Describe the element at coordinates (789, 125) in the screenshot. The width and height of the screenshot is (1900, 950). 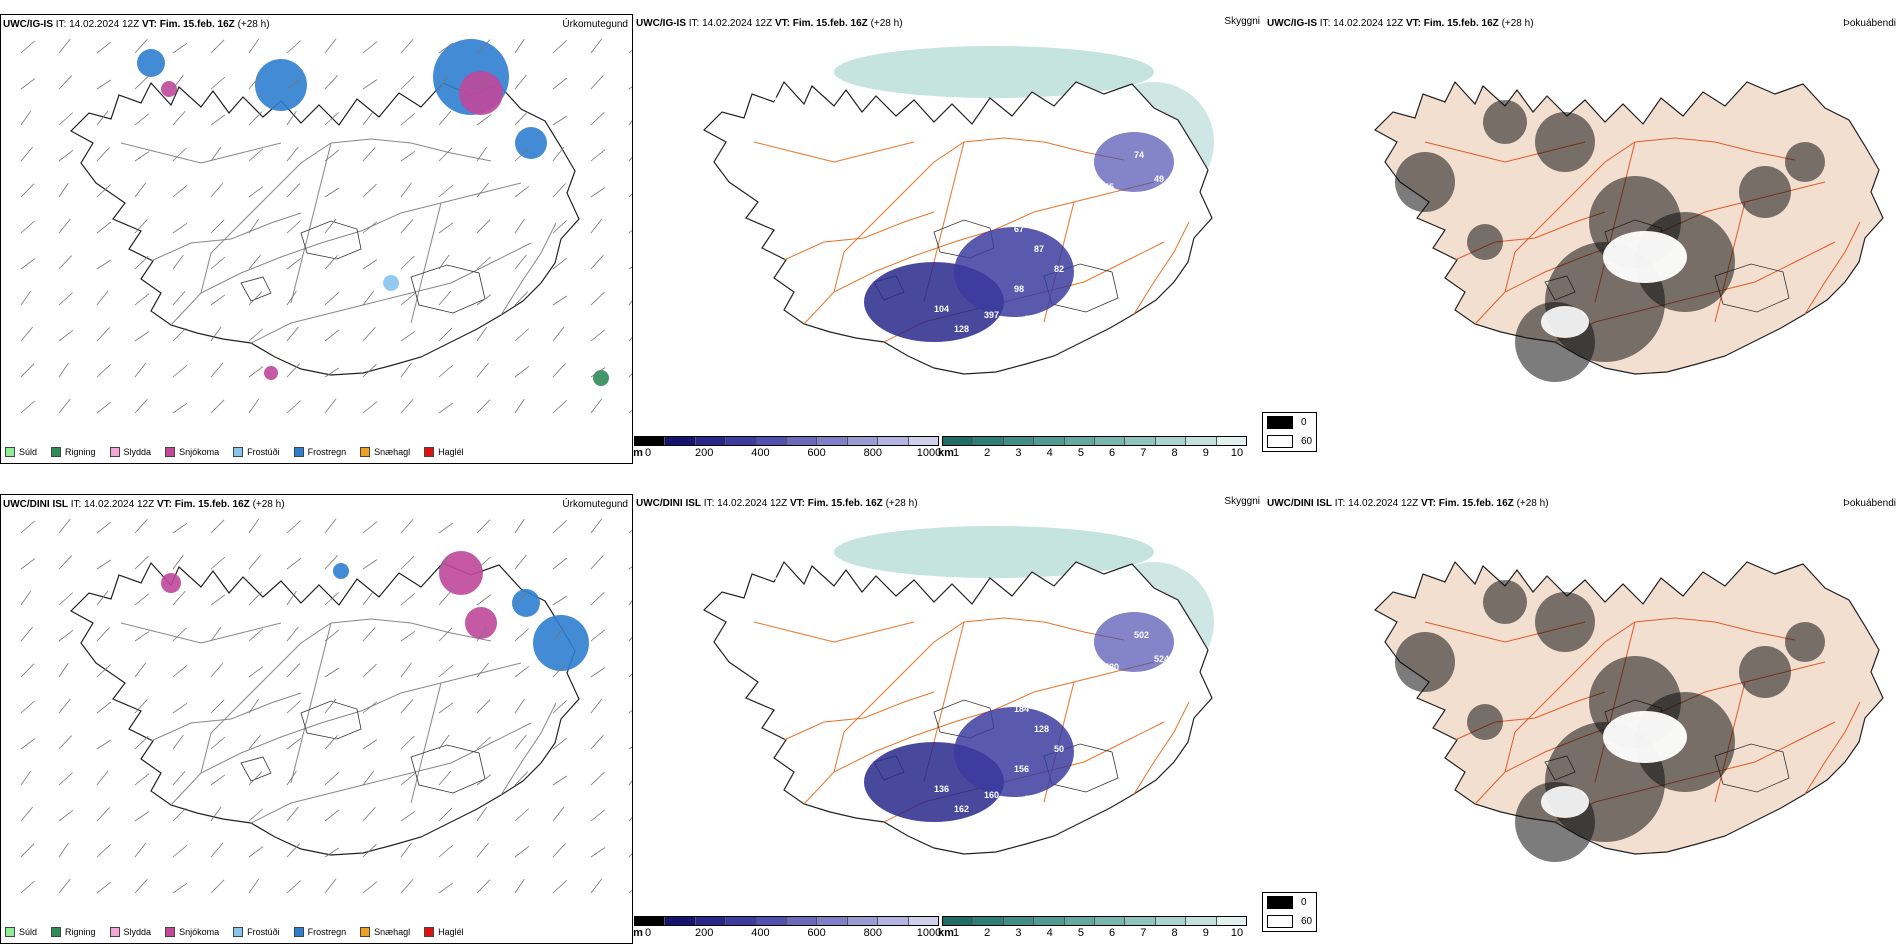
I see `visibility-value-label: 62` at that location.